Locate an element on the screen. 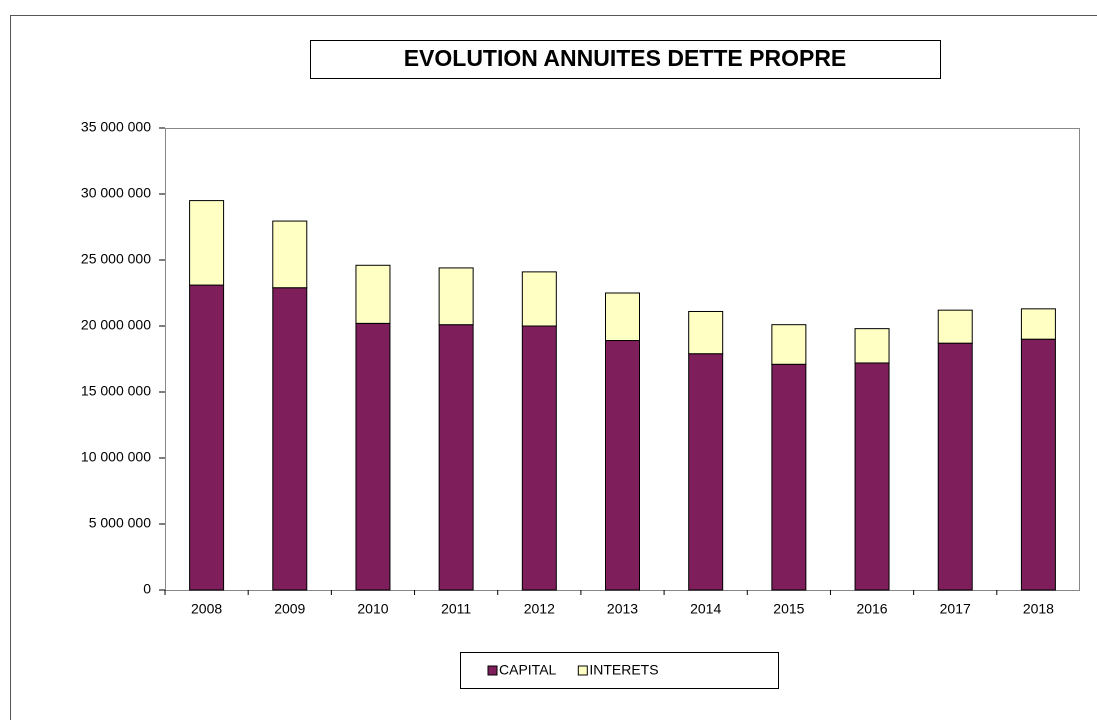 This screenshot has width=1097, height=720. title-box is located at coordinates (625, 59).